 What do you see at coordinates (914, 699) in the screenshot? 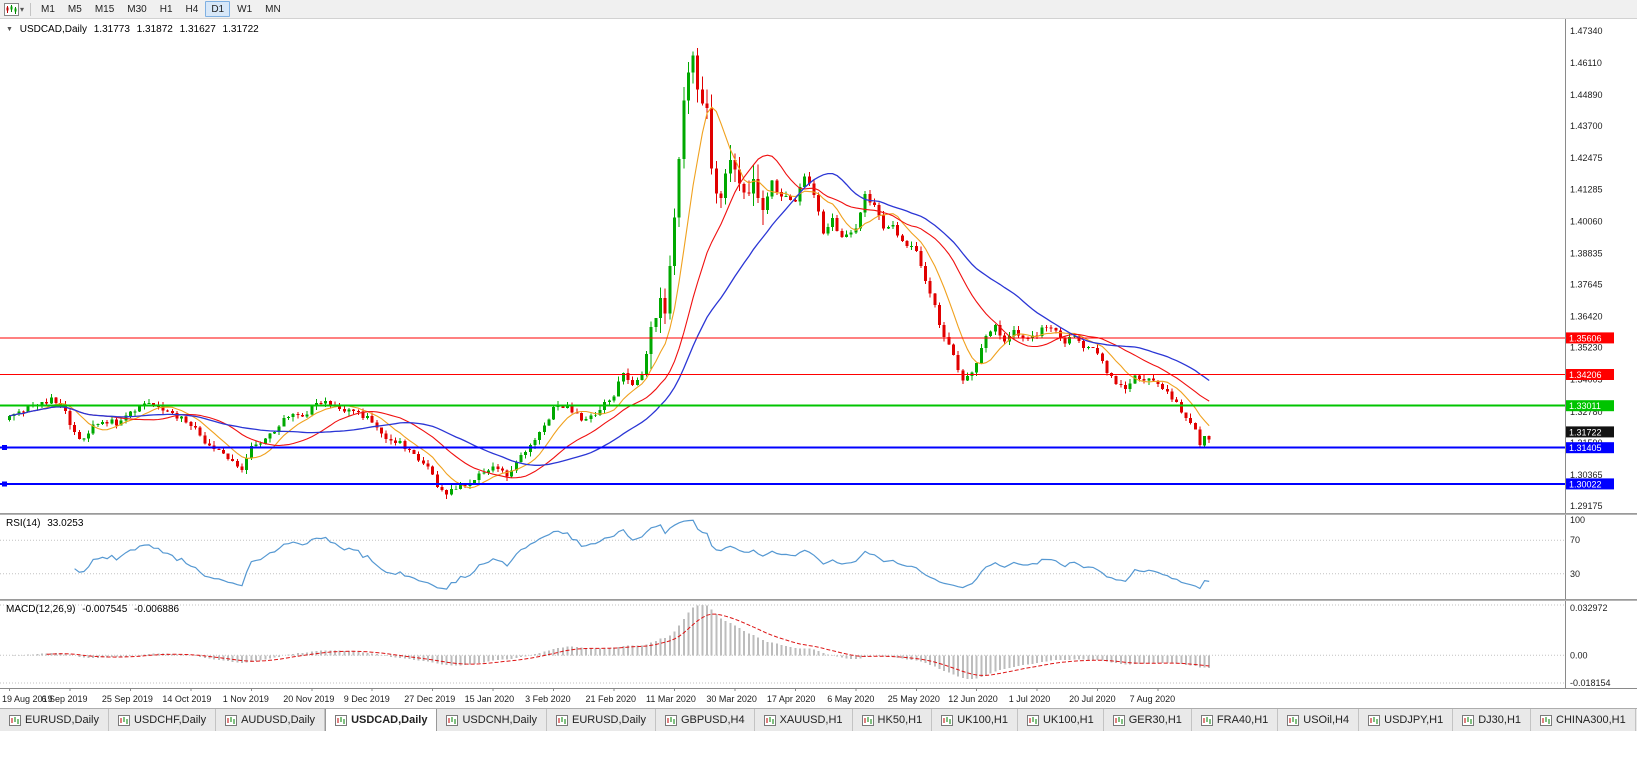
I see `svg-text: 25 May 2020` at bounding box center [914, 699].